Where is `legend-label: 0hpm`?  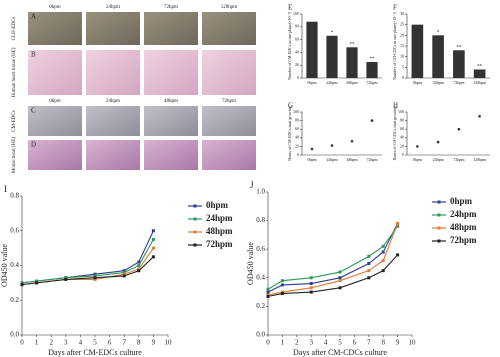
legend-label: 0hpm is located at coordinates (461, 201).